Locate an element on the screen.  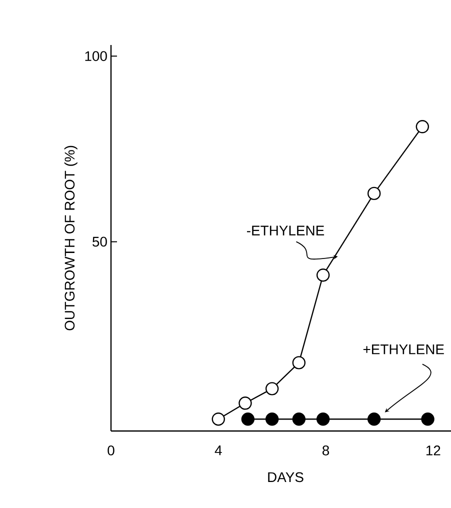
text: +ETHYLENE is located at coordinates (403, 349).